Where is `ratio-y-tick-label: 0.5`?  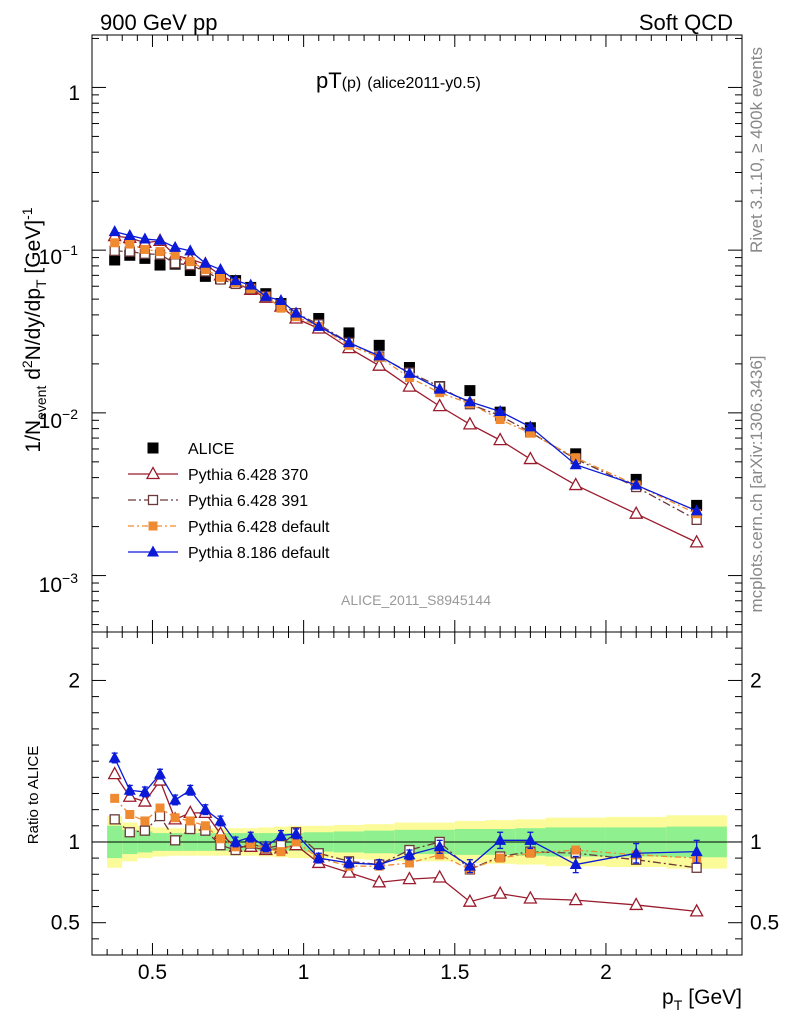 ratio-y-tick-label: 0.5 is located at coordinates (65, 923).